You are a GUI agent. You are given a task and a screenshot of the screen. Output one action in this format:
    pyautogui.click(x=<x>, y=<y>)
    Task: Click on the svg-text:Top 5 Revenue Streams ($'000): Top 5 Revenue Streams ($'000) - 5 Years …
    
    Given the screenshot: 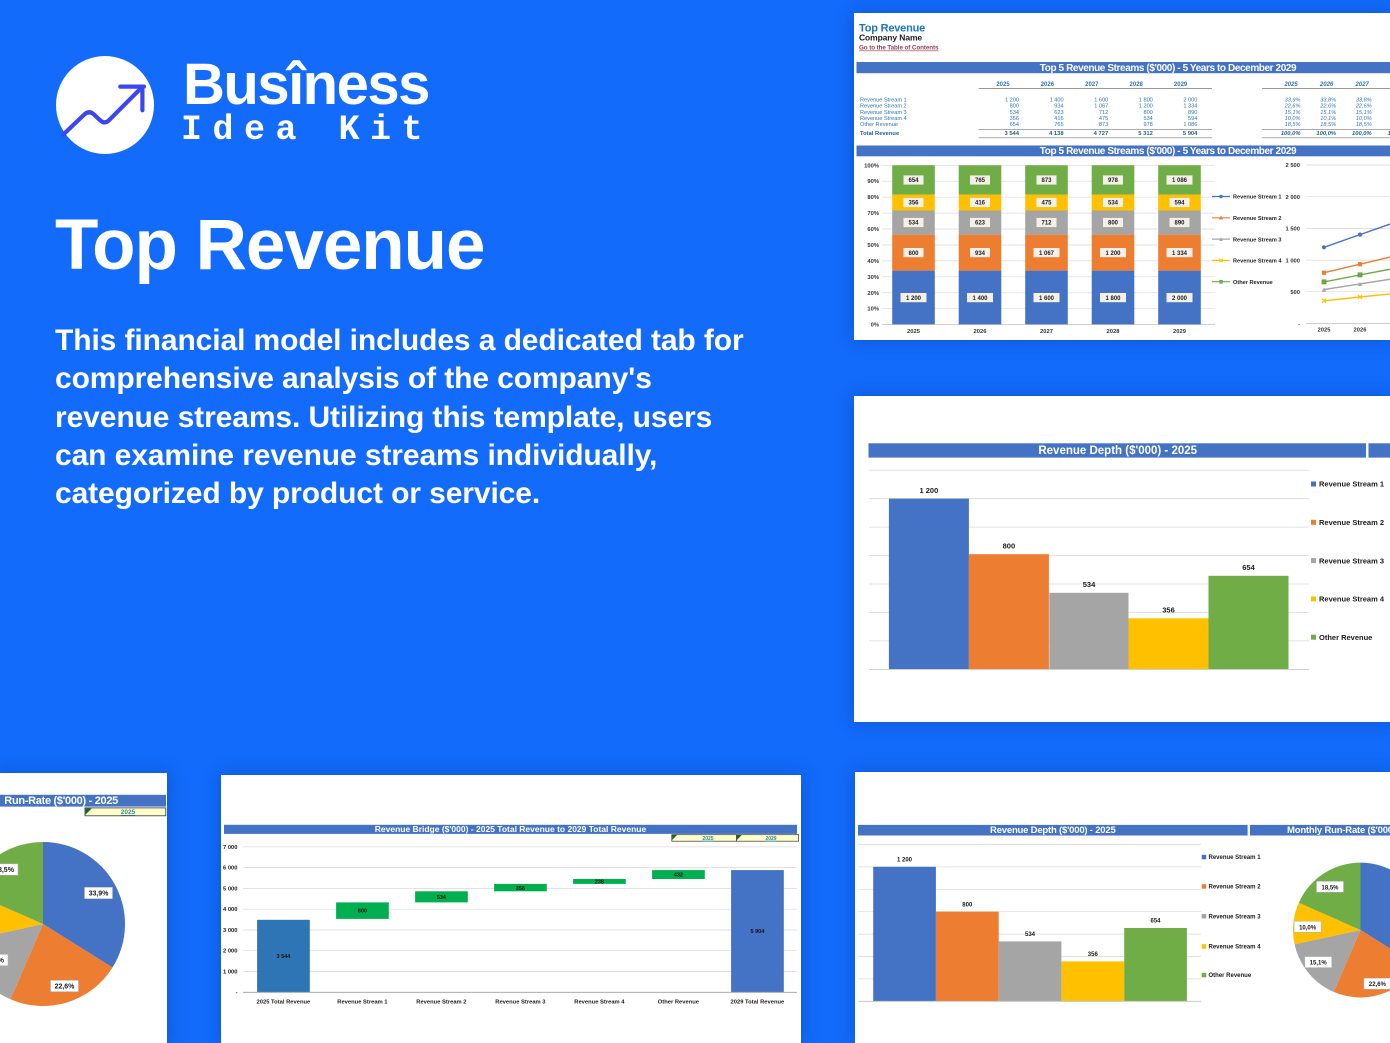 What is the action you would take?
    pyautogui.click(x=1168, y=151)
    